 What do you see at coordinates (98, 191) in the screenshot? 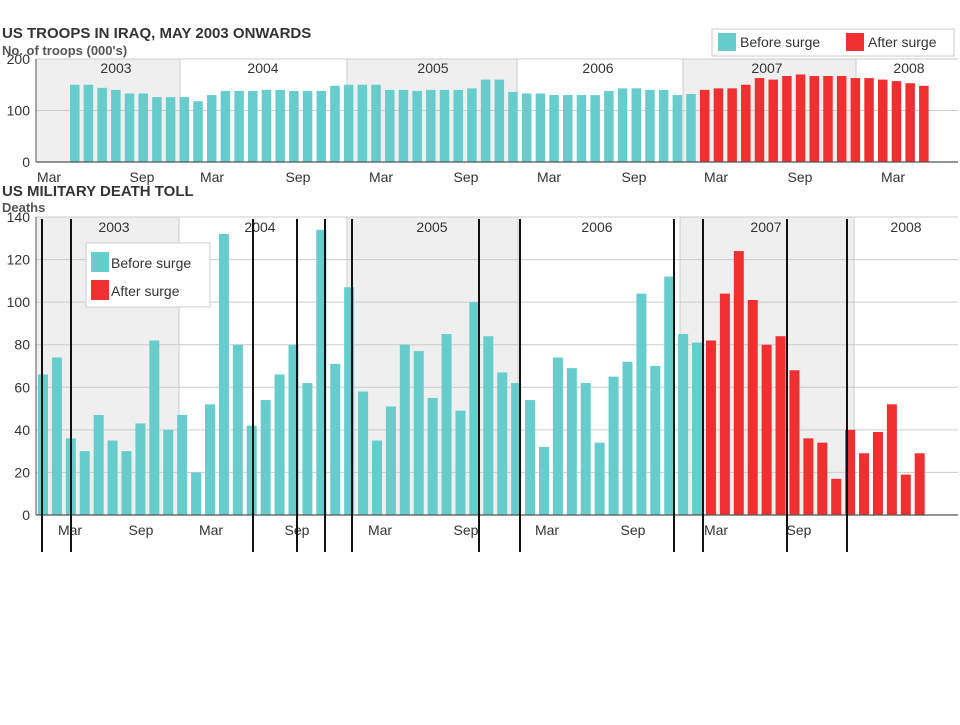
I see `deaths-title: US MILITARY DEATH TOLL` at bounding box center [98, 191].